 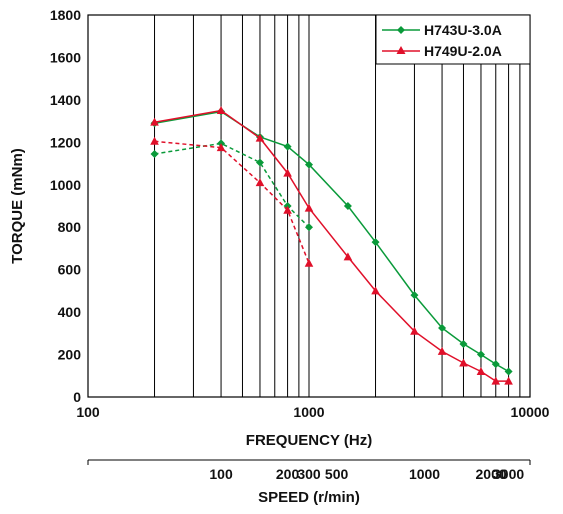 I want to click on speed-tick-label: 500, so click(x=337, y=474).